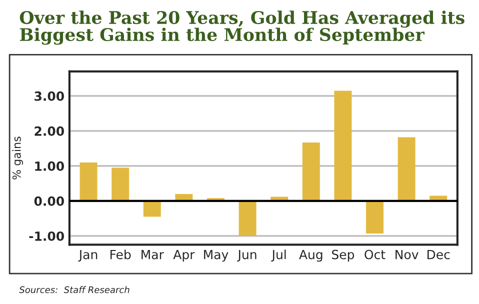 The image size is (479, 304). What do you see at coordinates (246, 256) in the screenshot?
I see `x-tick-label: Jun` at bounding box center [246, 256].